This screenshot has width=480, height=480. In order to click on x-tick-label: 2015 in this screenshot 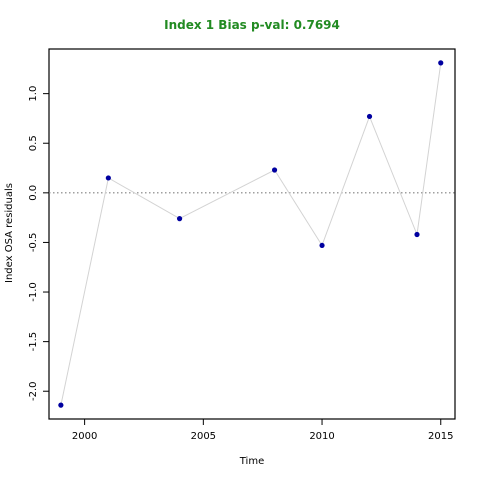, I will do `click(440, 436)`.